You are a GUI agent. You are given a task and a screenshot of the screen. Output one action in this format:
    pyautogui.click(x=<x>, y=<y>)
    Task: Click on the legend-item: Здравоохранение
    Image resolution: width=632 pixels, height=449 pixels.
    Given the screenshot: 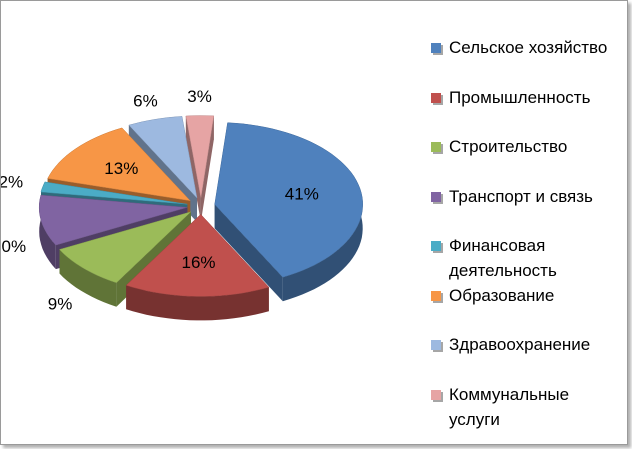 What is the action you would take?
    pyautogui.click(x=516, y=344)
    